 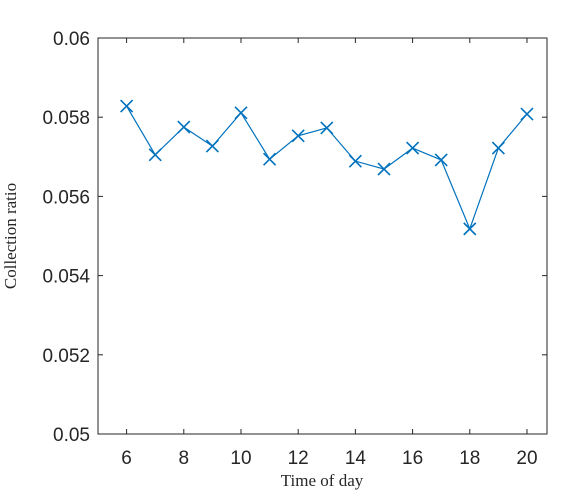 What do you see at coordinates (126, 458) in the screenshot?
I see `x-tick-label: 6` at bounding box center [126, 458].